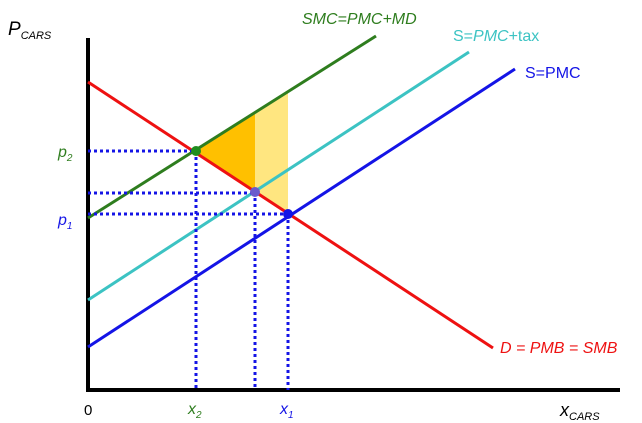 The height and width of the screenshot is (423, 642). What do you see at coordinates (64, 222) in the screenshot?
I see `p1-label: p1` at bounding box center [64, 222].